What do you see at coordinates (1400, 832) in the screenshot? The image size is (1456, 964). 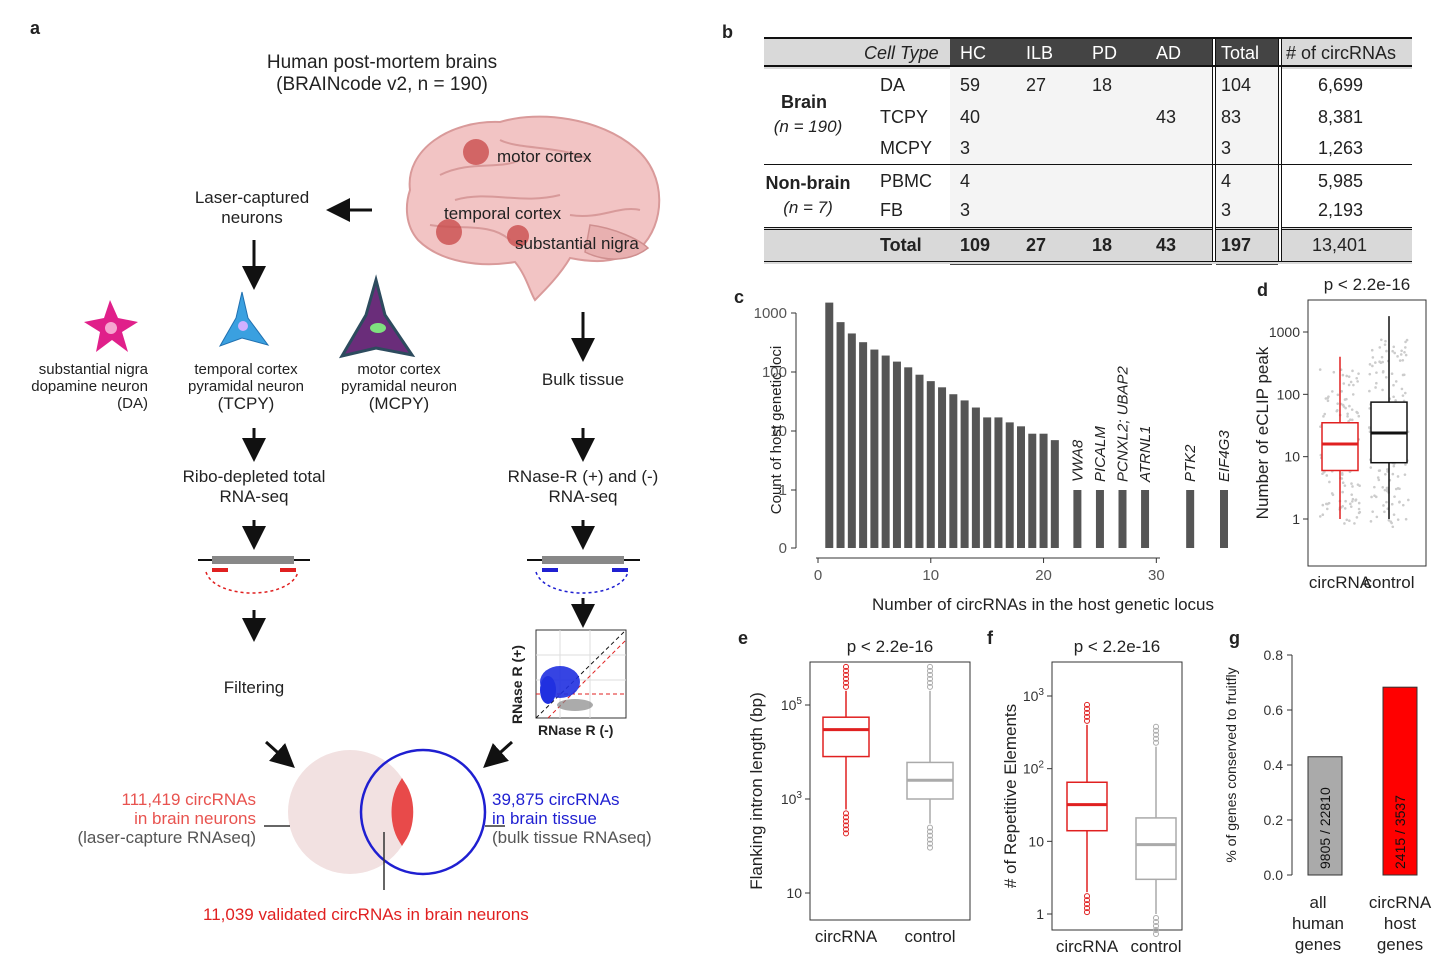 I see `g-bar-label: 2415 / 3537` at bounding box center [1400, 832].